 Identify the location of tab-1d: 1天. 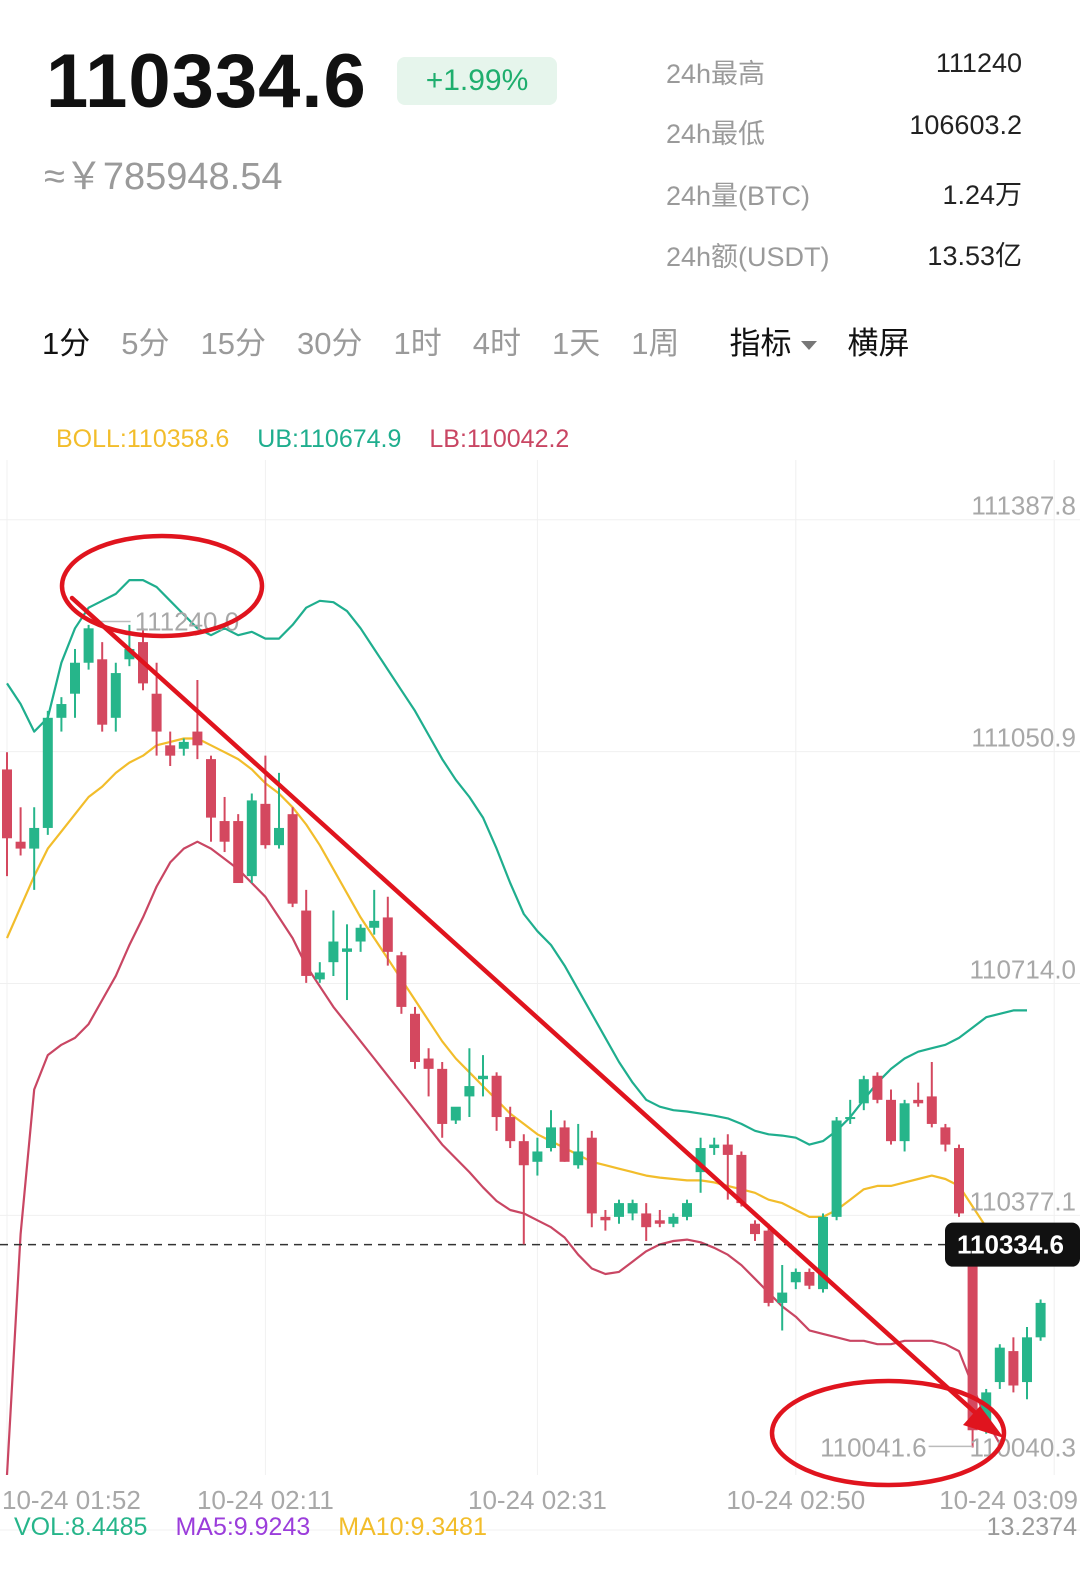
(576, 343).